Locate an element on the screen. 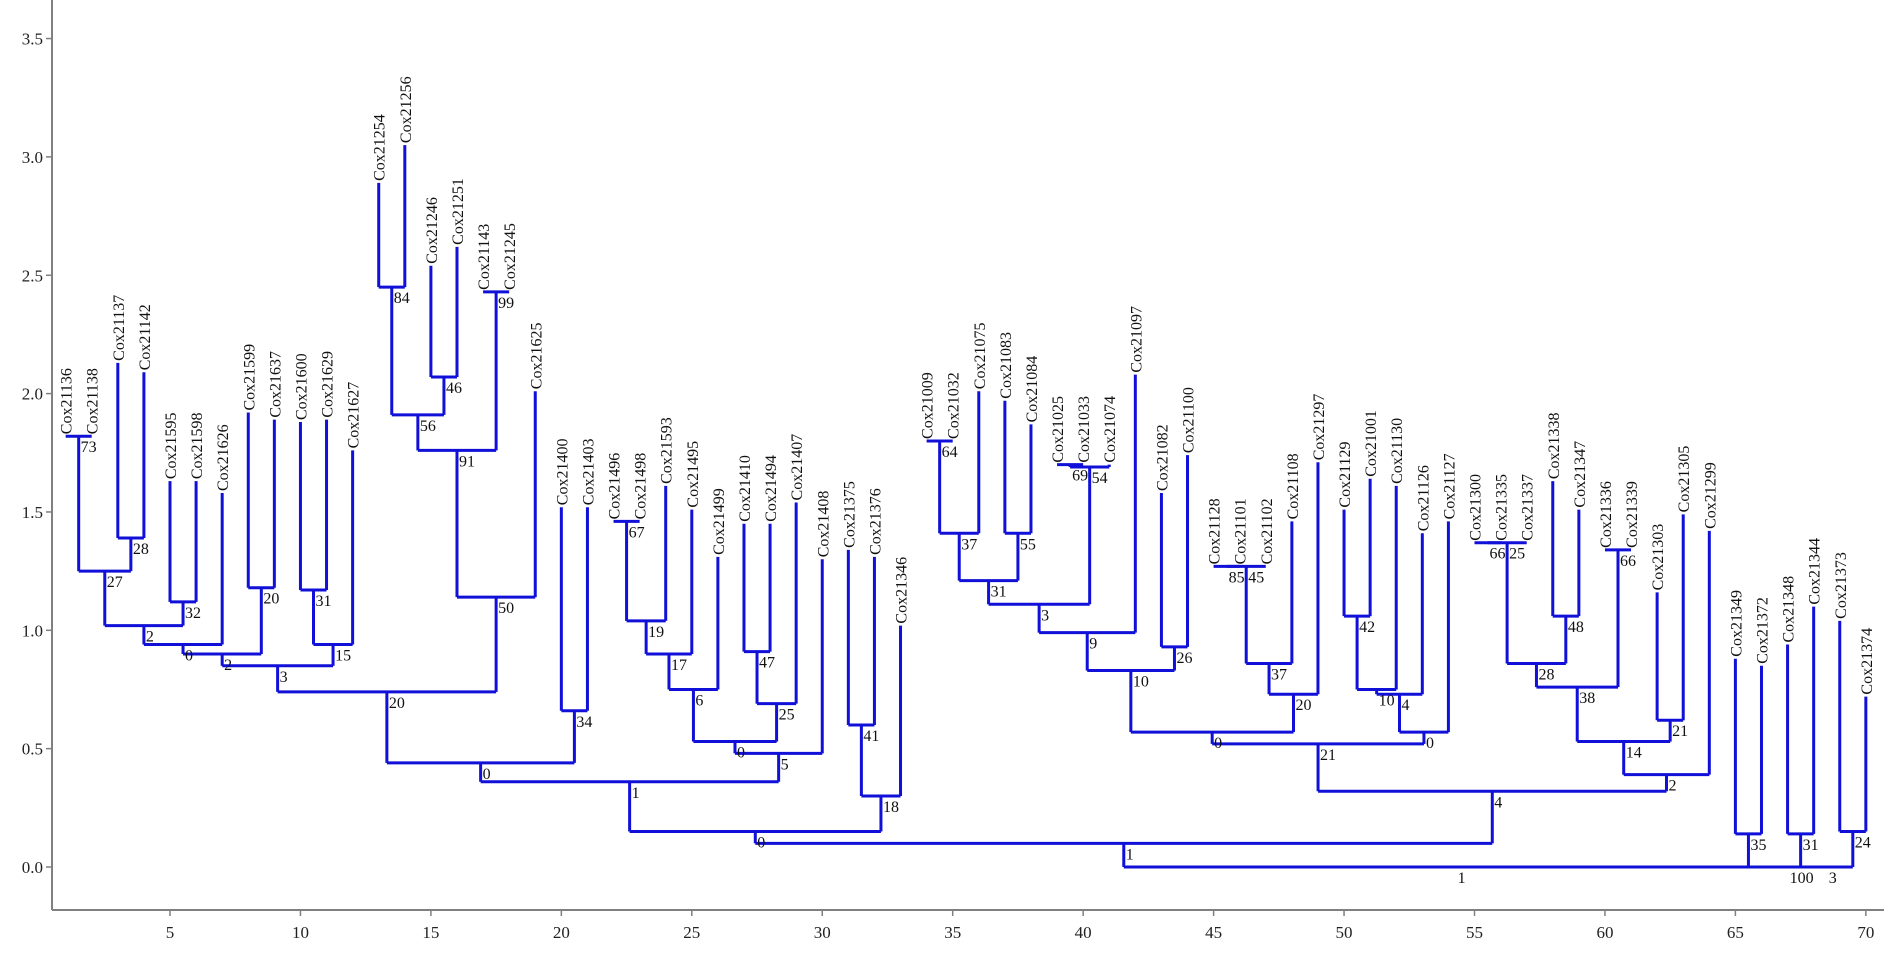 This screenshot has height=959, width=1904. leaf-label: Cox21102 is located at coordinates (1267, 531).